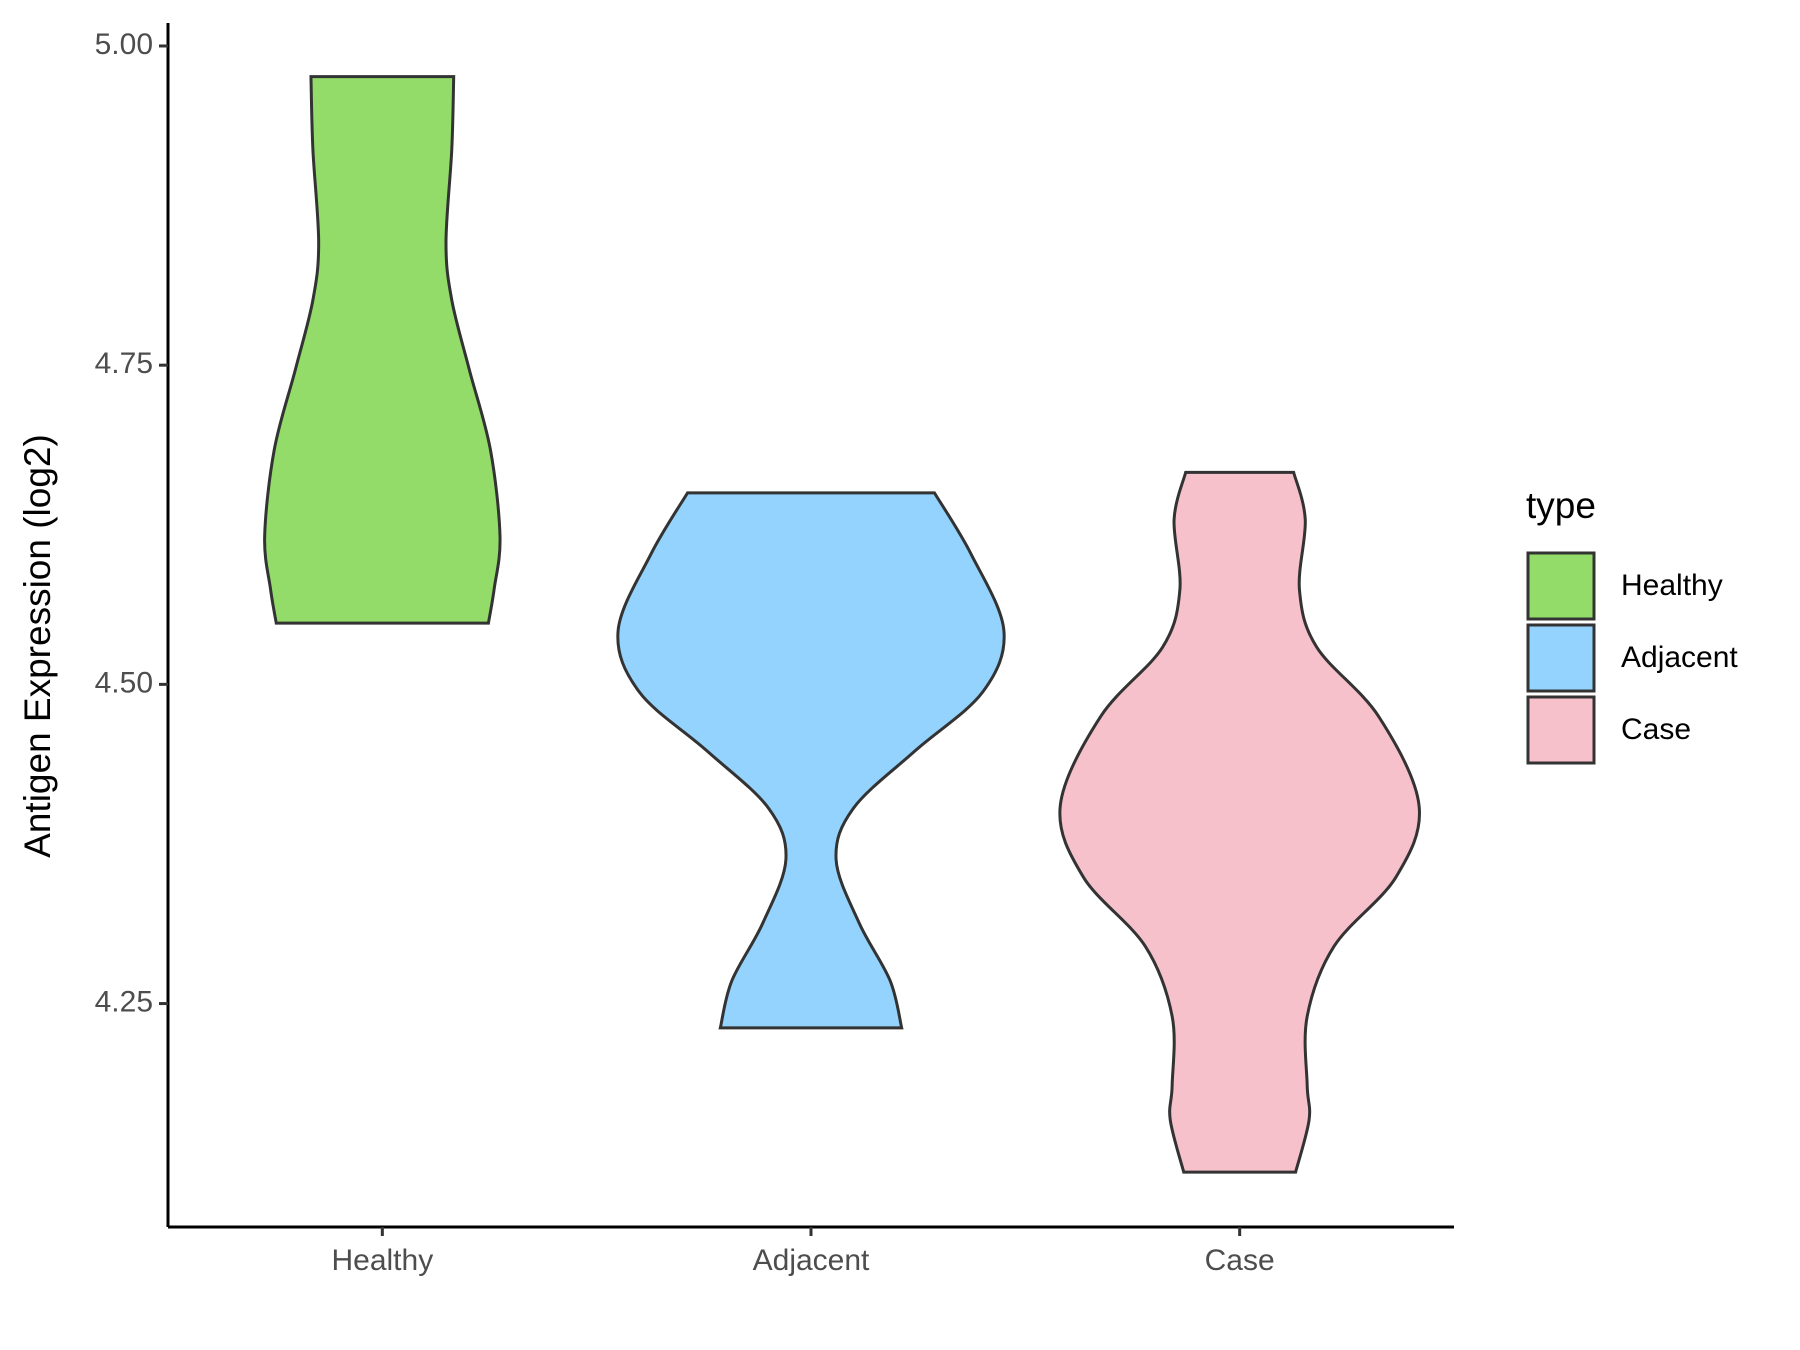 Image resolution: width=1800 pixels, height=1350 pixels. I want to click on legend-label: Healthy, so click(1672, 585).